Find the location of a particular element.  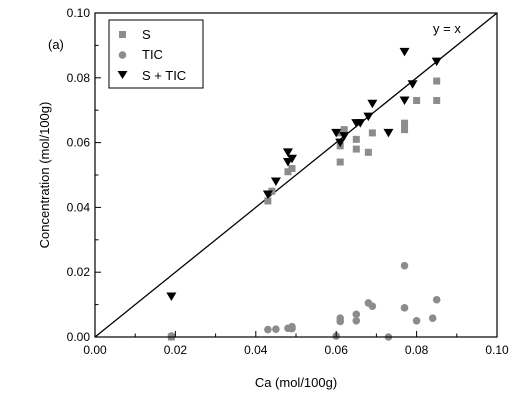

legend-marker-s is located at coordinates (122, 34).